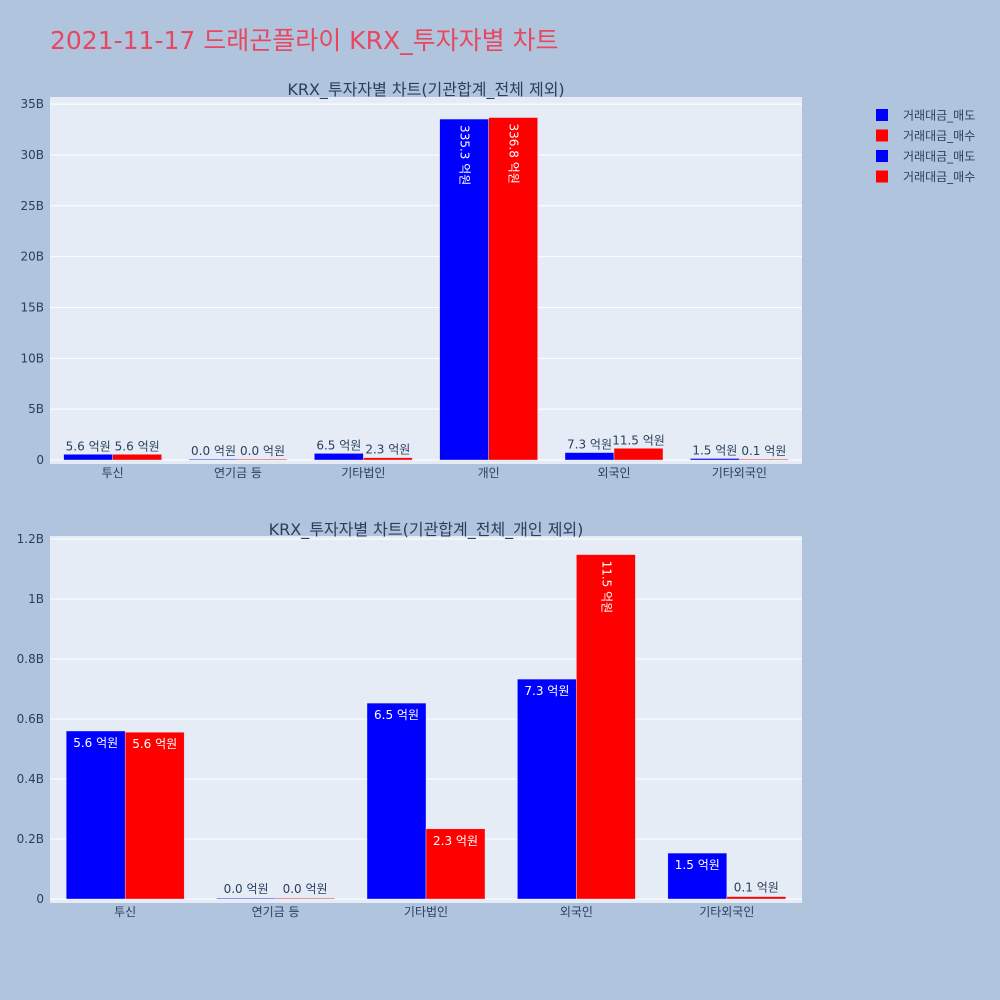  I want to click on x-tick-label: 개인, so click(489, 473).